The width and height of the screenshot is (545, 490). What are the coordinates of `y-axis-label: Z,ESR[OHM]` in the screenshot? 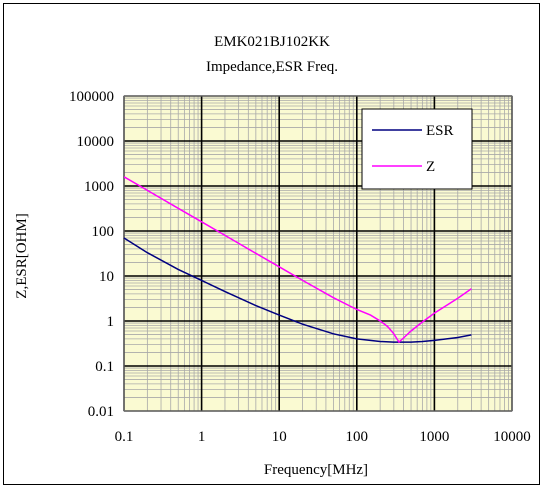 It's located at (22, 255).